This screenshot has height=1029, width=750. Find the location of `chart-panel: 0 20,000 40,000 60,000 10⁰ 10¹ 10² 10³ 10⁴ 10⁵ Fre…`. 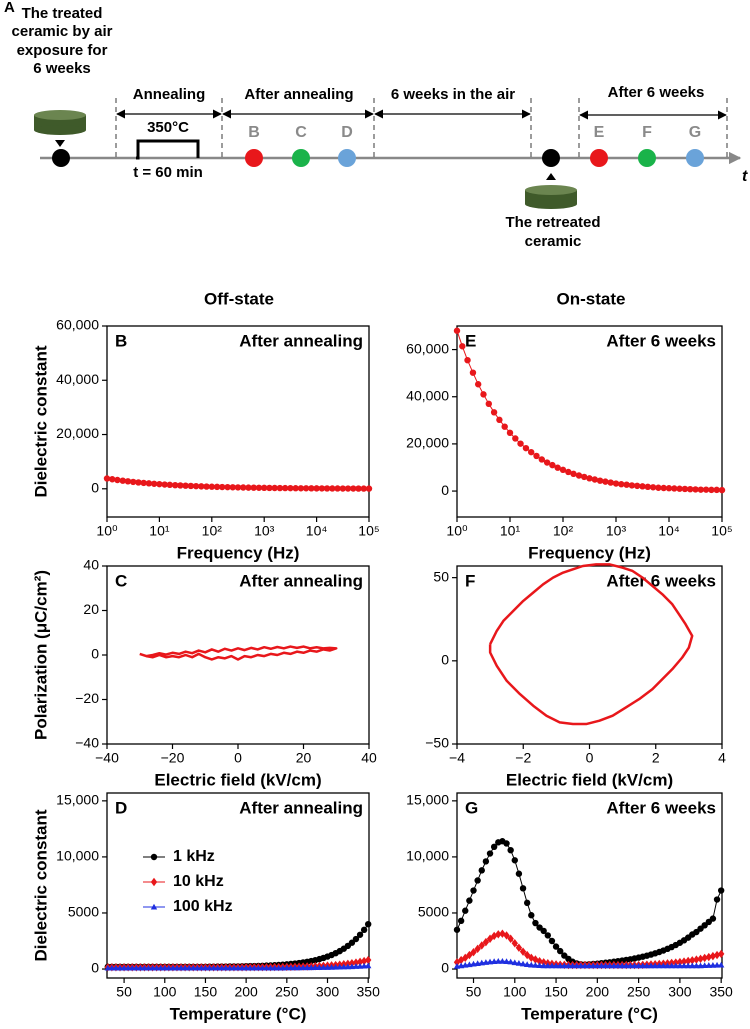

chart-panel: 0 20,000 40,000 60,000 10⁰ 10¹ 10² 10³ 10⁴ 10⁵ Fre… is located at coordinates (569, 443).